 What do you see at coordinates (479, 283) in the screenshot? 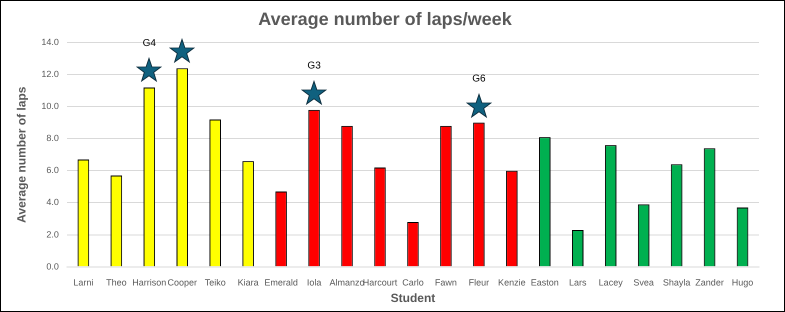
I see `x-tick-label: Fleur` at bounding box center [479, 283].